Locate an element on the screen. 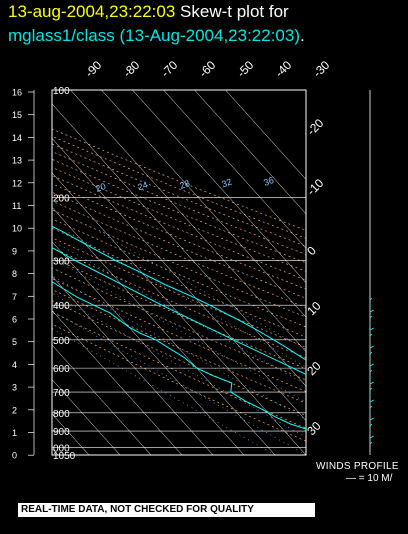  timestamp: 13-aug-2004,23:22:03 is located at coordinates (92, 11).